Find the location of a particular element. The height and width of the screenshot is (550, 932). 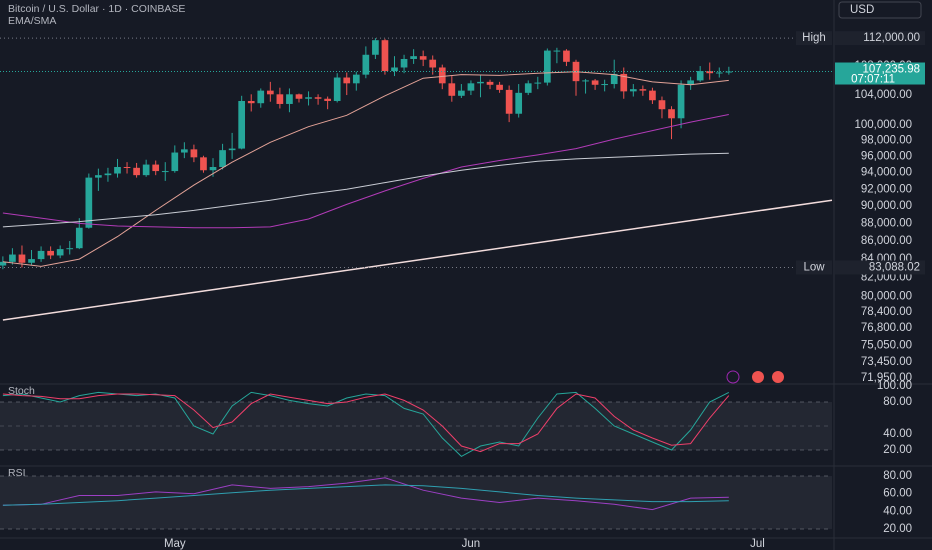

y-tick-label: 76,800.00 is located at coordinates (886, 328).